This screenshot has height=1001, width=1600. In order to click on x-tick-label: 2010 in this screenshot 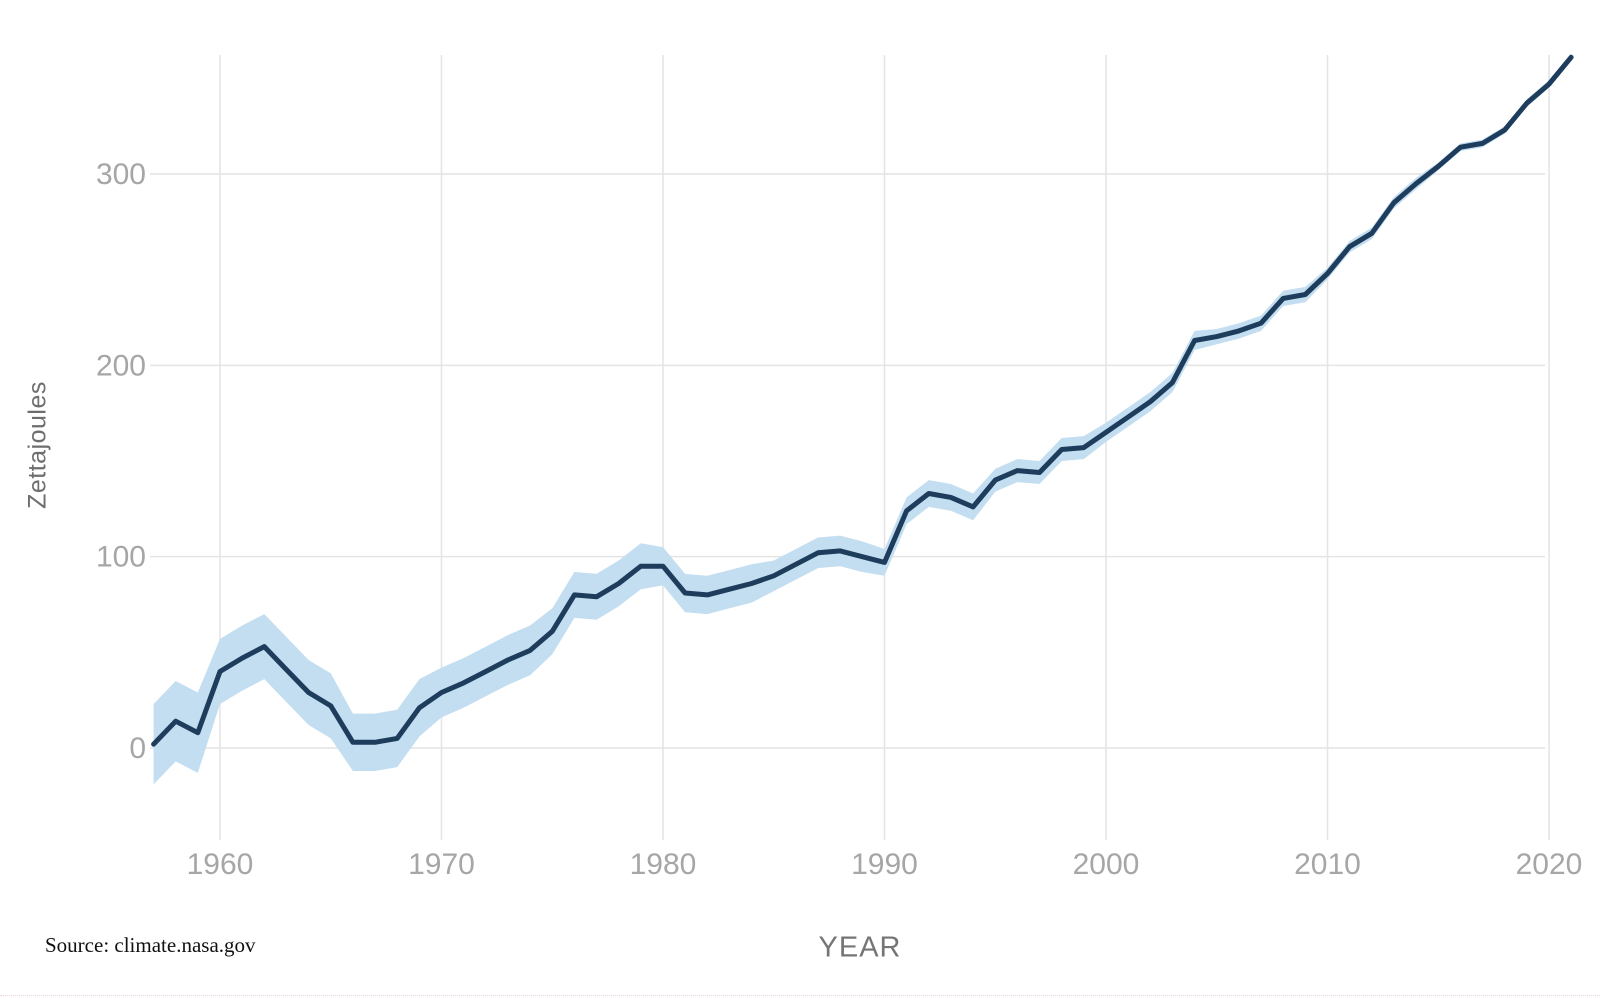, I will do `click(1327, 864)`.